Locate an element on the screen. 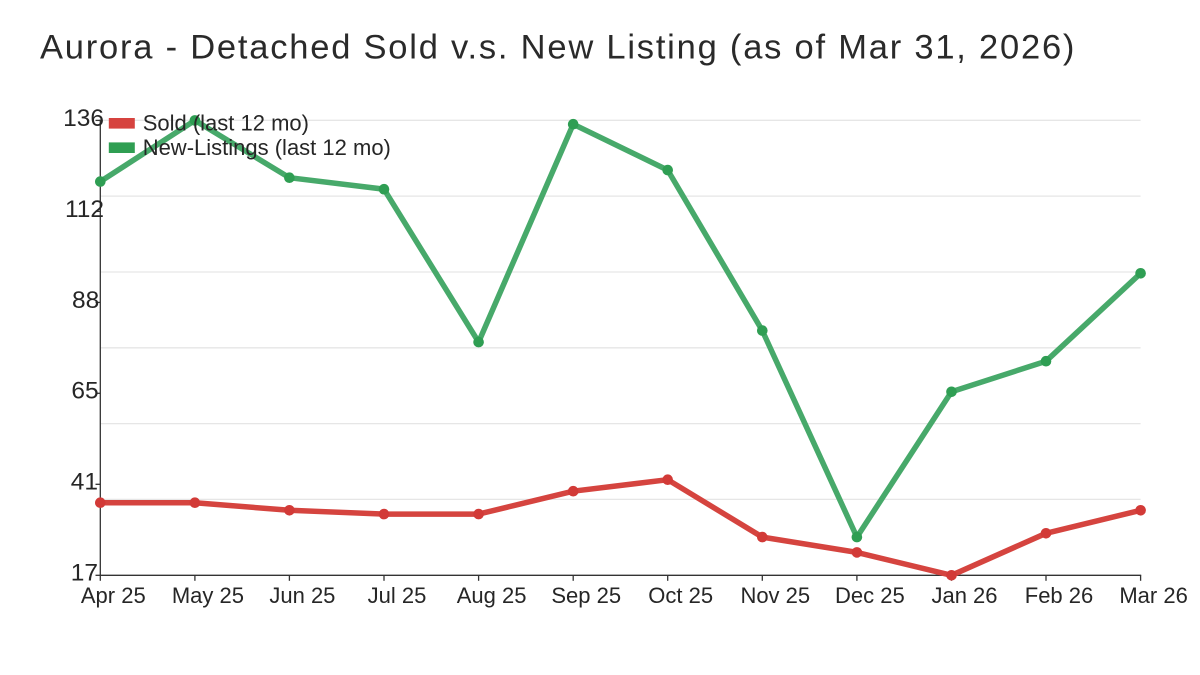 Image resolution: width=1200 pixels, height=675 pixels. svg-text: Apr 25 is located at coordinates (113, 595).